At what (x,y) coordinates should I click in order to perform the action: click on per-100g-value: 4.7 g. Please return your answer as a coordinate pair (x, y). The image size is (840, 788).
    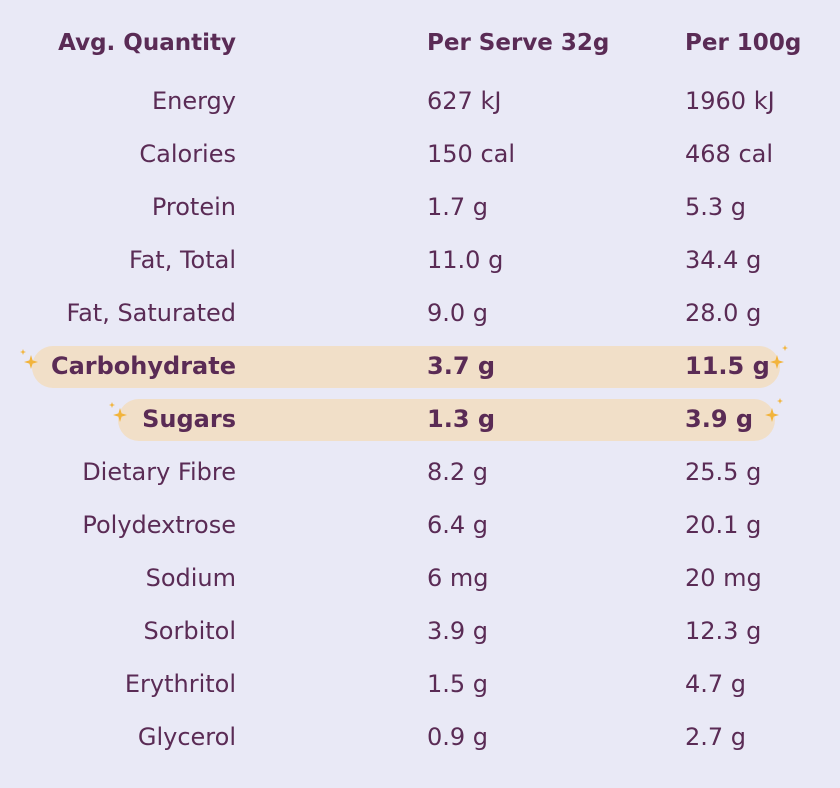
    Looking at the image, I should click on (716, 684).